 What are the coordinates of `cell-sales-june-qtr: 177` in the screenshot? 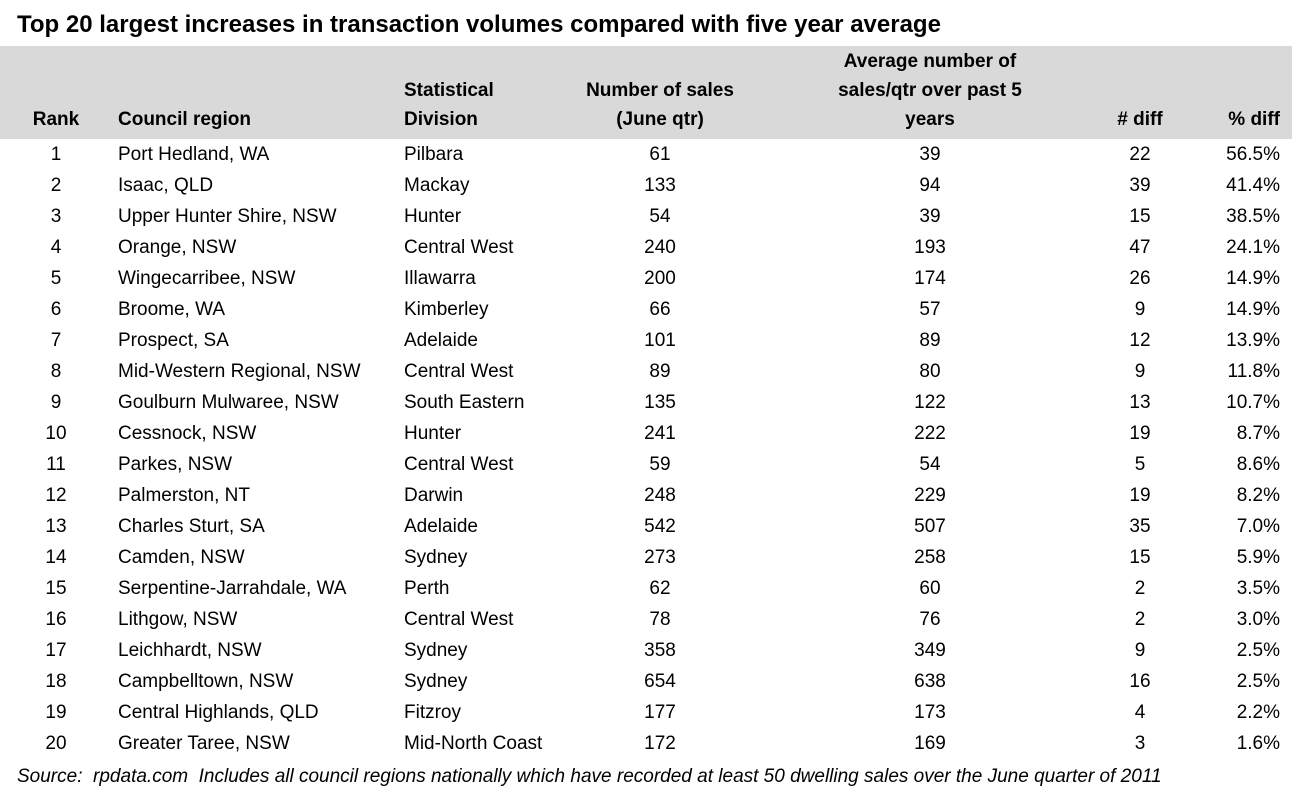 It's located at (660, 712).